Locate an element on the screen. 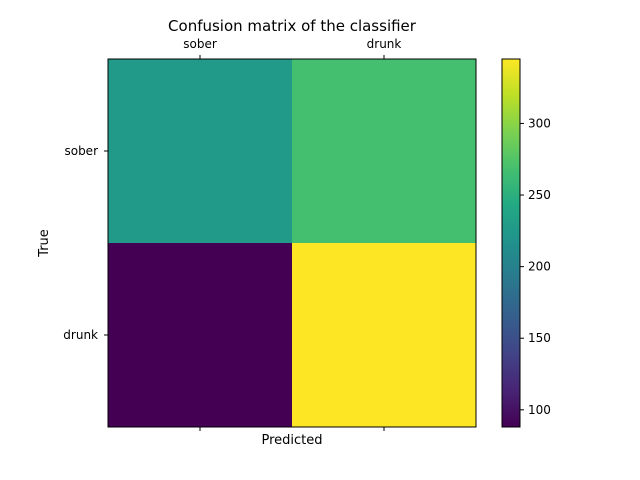 The image size is (640, 480). colorbar-tick-label: 200 is located at coordinates (539, 267).